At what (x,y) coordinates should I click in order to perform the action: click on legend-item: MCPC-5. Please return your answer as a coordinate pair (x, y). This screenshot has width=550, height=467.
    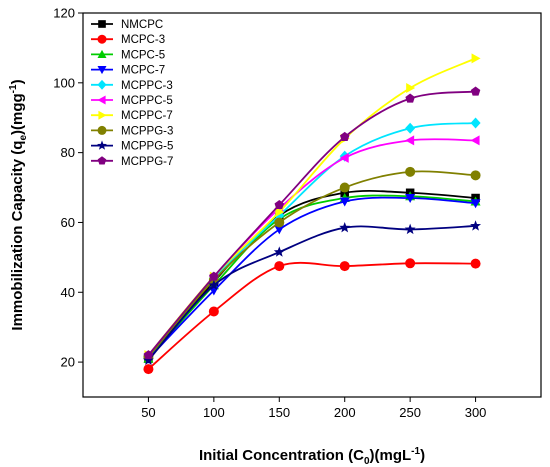
    Looking at the image, I should click on (128, 55).